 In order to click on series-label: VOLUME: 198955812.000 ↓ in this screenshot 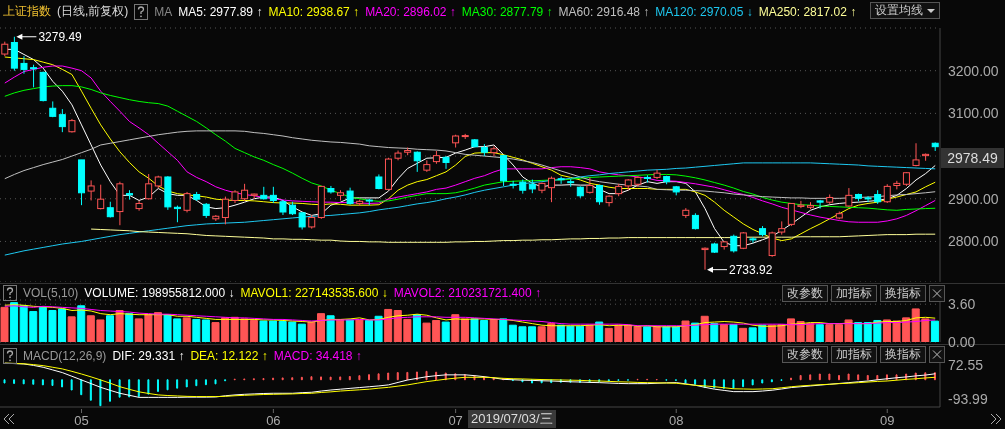, I will do `click(159, 293)`.